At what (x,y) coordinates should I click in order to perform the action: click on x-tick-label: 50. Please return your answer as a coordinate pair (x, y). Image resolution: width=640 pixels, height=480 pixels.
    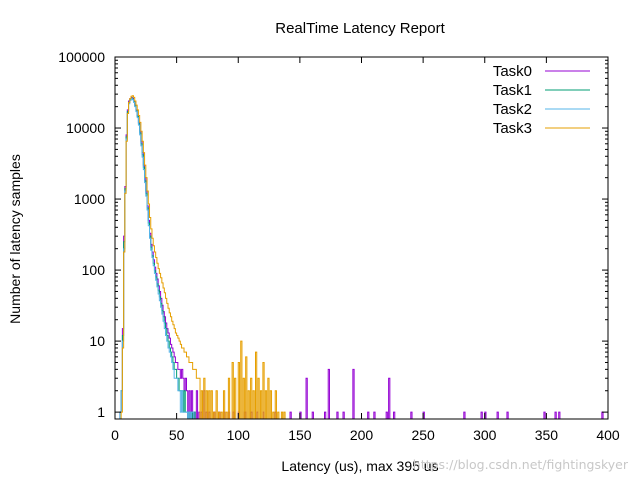
    Looking at the image, I should click on (177, 435).